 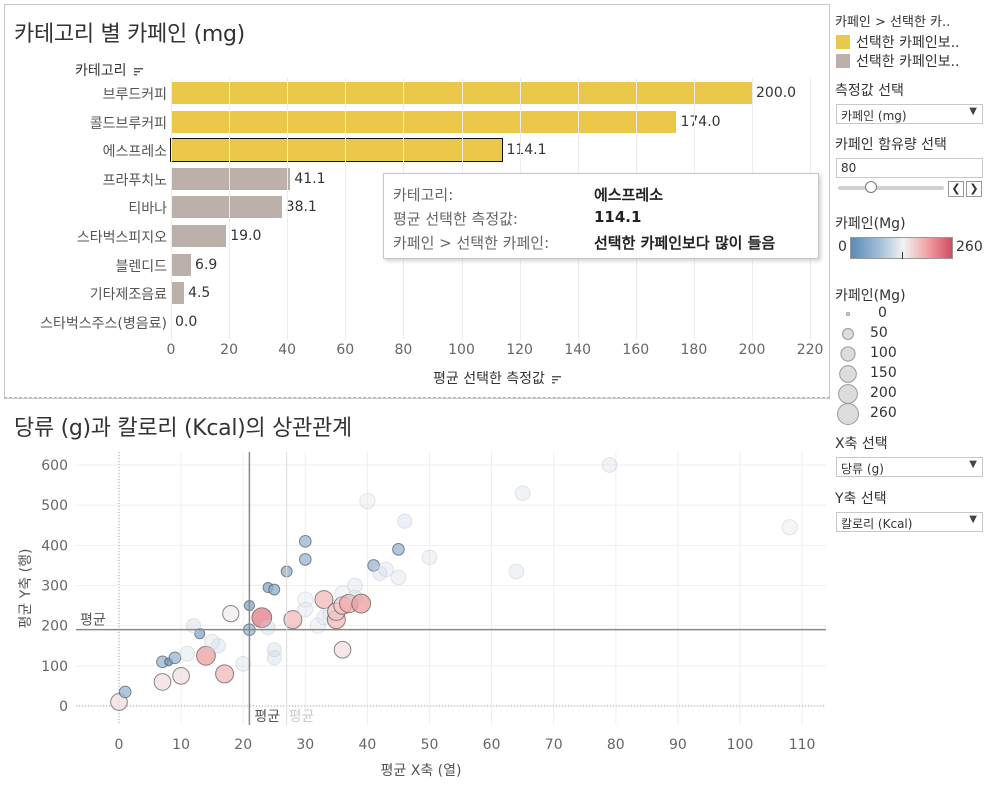 I want to click on category-header: 카테고리, so click(x=109, y=70).